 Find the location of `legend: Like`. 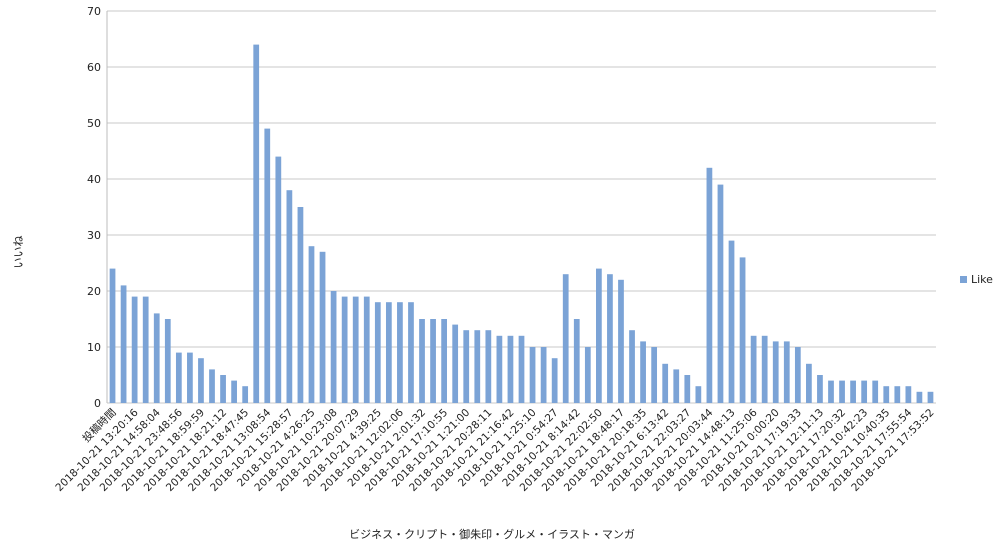

legend: Like is located at coordinates (976, 279).